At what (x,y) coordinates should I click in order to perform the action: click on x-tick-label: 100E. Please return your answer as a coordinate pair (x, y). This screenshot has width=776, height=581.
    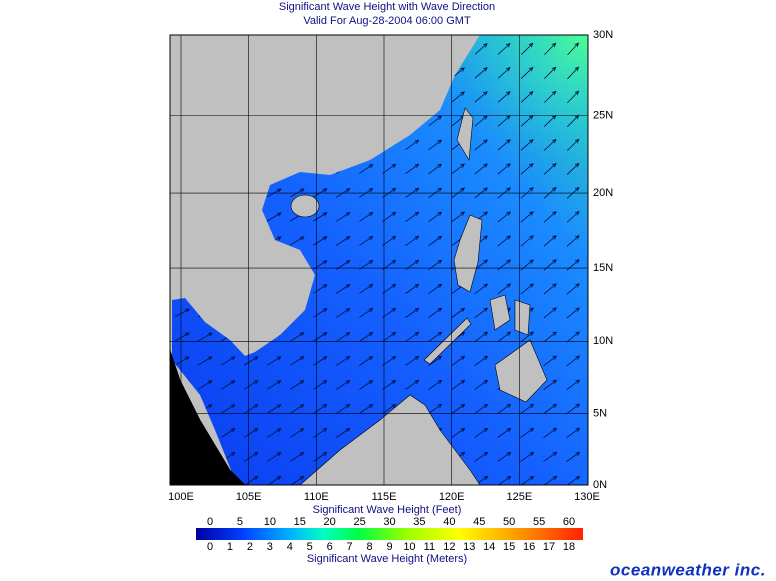
    Looking at the image, I should click on (181, 497).